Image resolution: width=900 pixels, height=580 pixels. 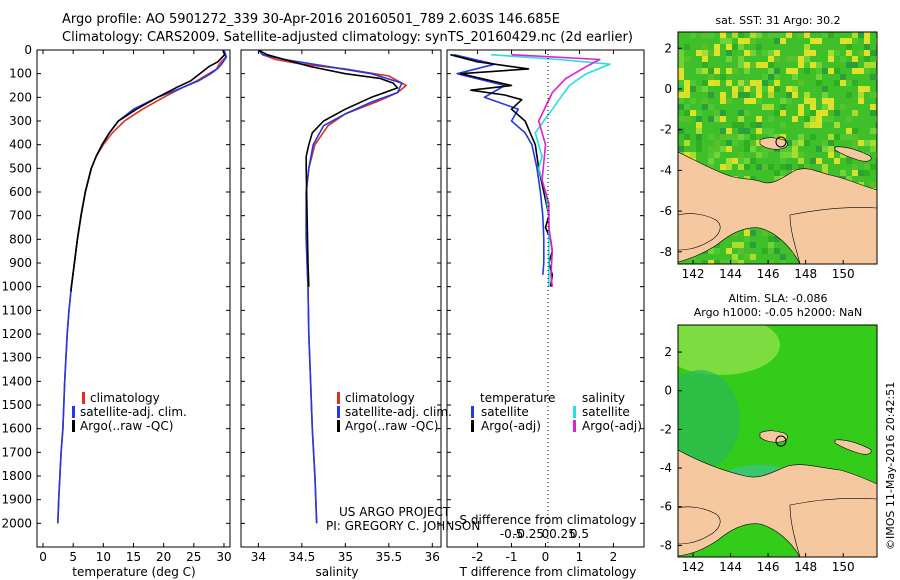 I want to click on legend-satellite: satellite-adj. clim., so click(x=133, y=412).